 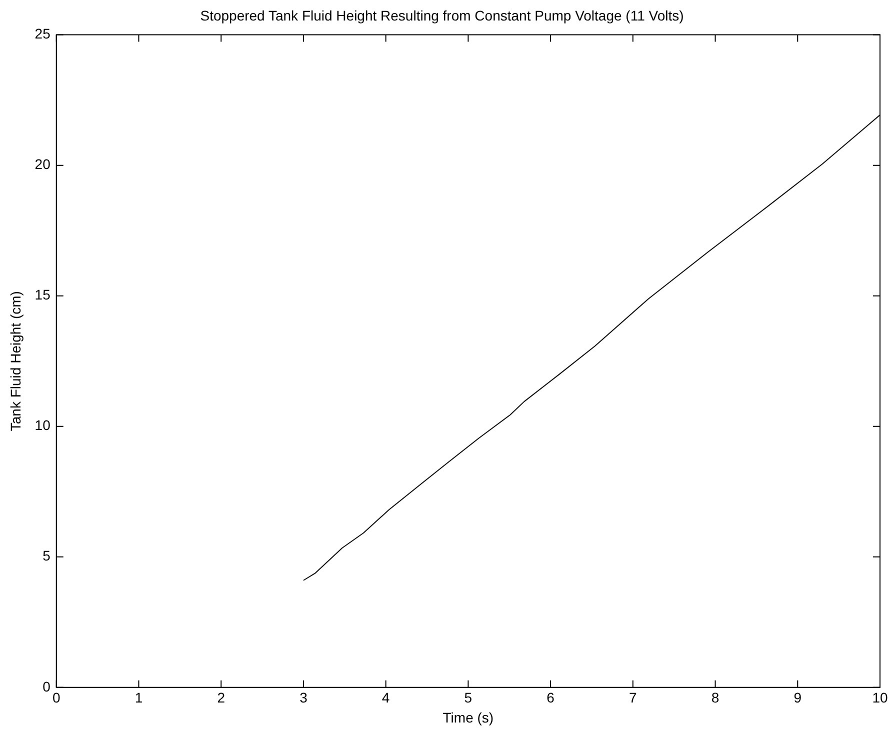 What do you see at coordinates (42, 294) in the screenshot?
I see `y-tick-label: 15` at bounding box center [42, 294].